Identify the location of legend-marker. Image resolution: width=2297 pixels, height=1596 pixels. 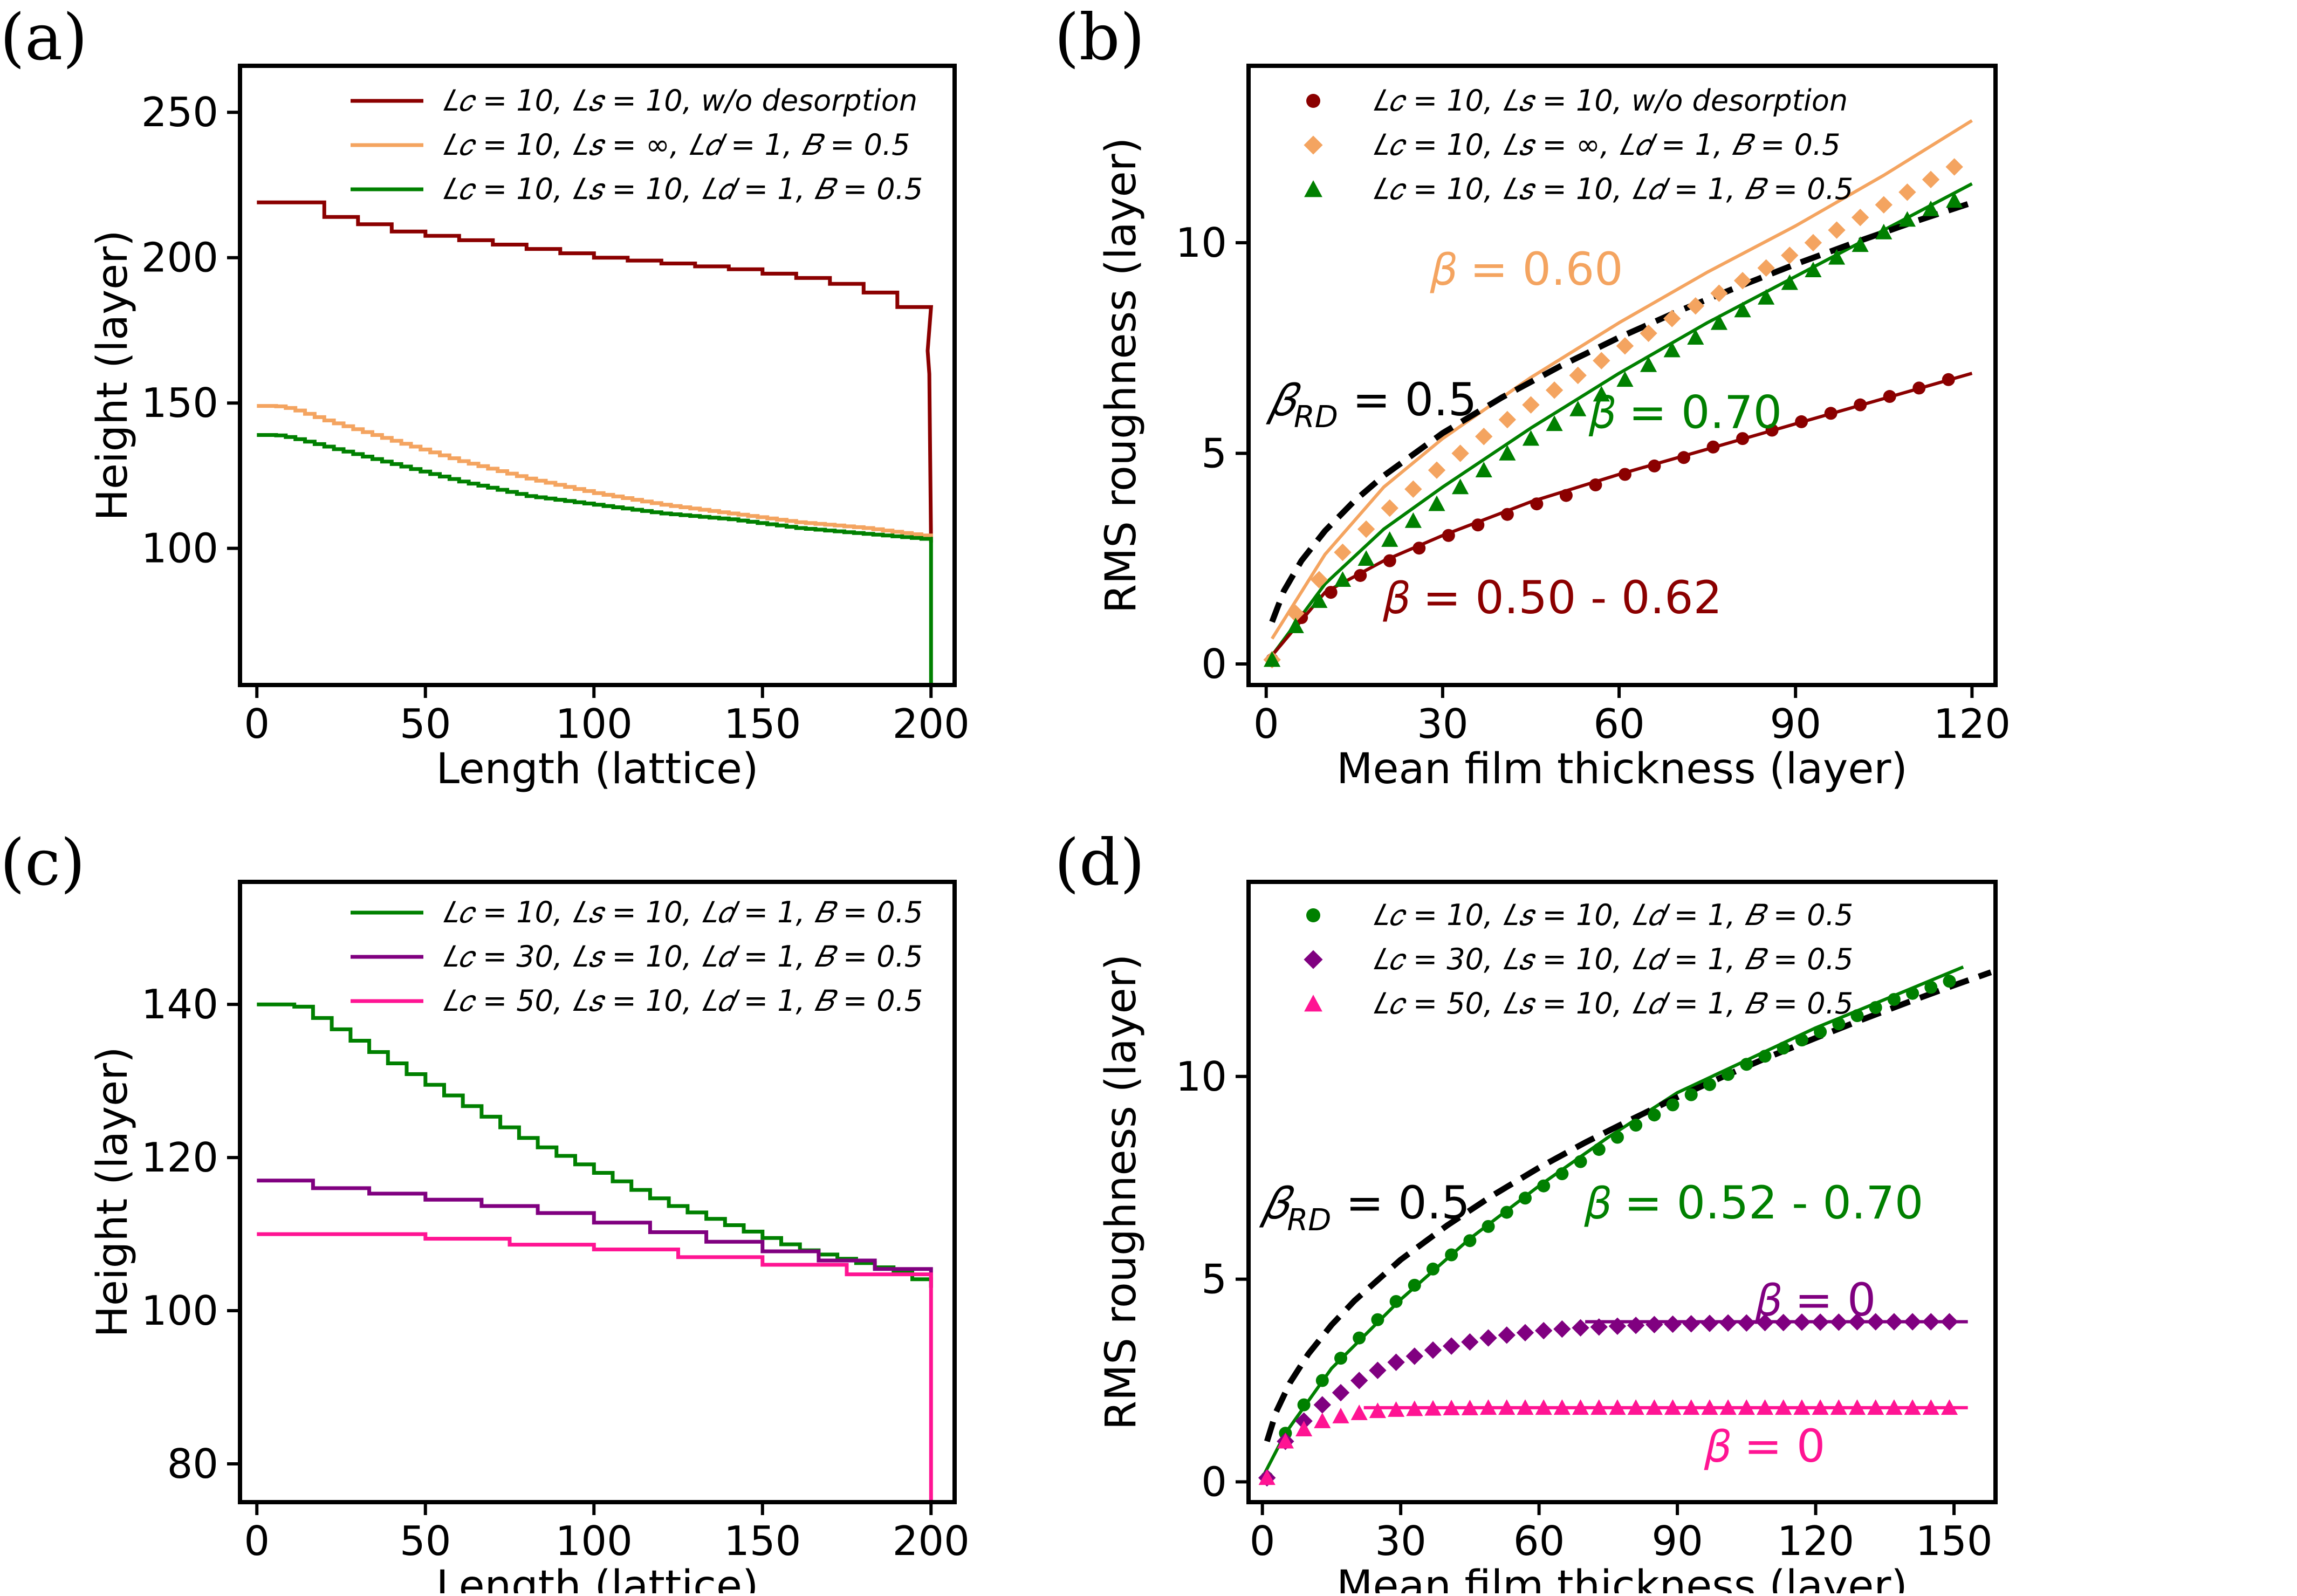
(1313, 145).